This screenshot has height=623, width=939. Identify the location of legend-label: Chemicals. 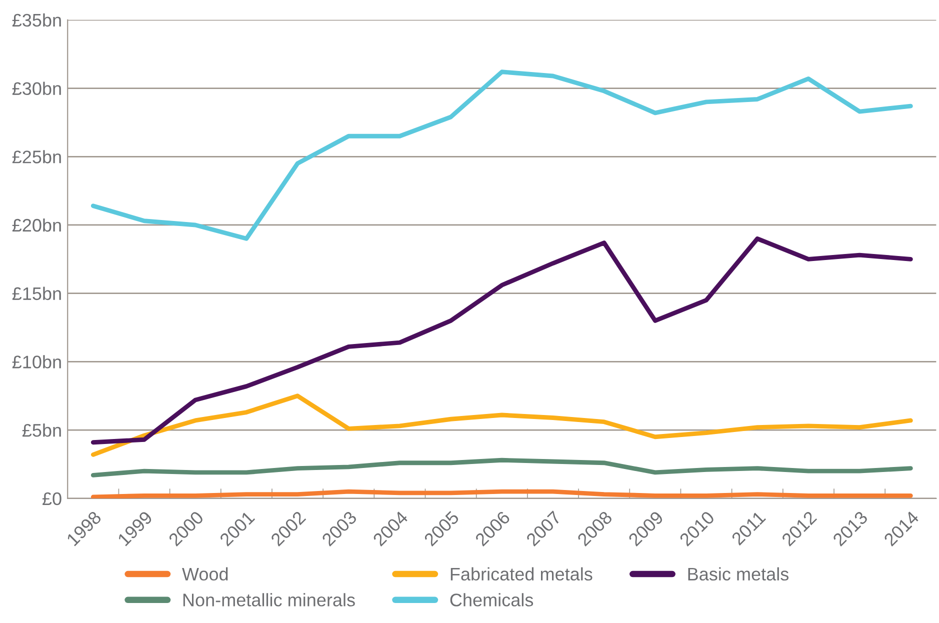
(492, 599).